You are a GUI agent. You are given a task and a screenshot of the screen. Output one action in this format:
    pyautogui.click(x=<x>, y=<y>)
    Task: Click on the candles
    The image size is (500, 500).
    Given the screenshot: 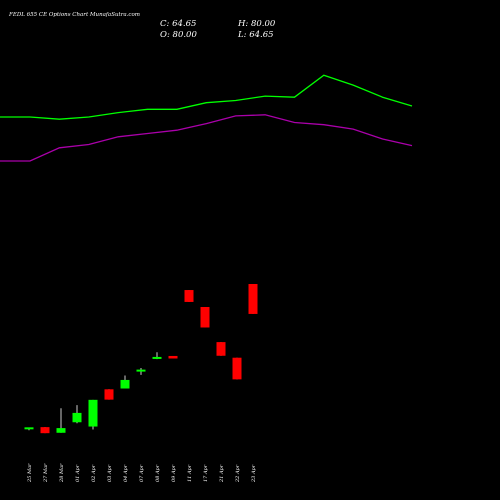 What is the action you would take?
    pyautogui.click(x=141, y=359)
    